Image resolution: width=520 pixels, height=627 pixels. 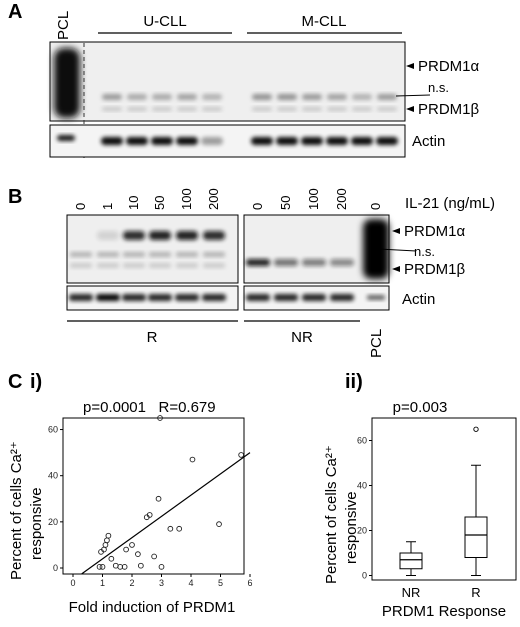 What do you see at coordinates (220, 583) in the screenshot?
I see `x-tick-label: 5` at bounding box center [220, 583].